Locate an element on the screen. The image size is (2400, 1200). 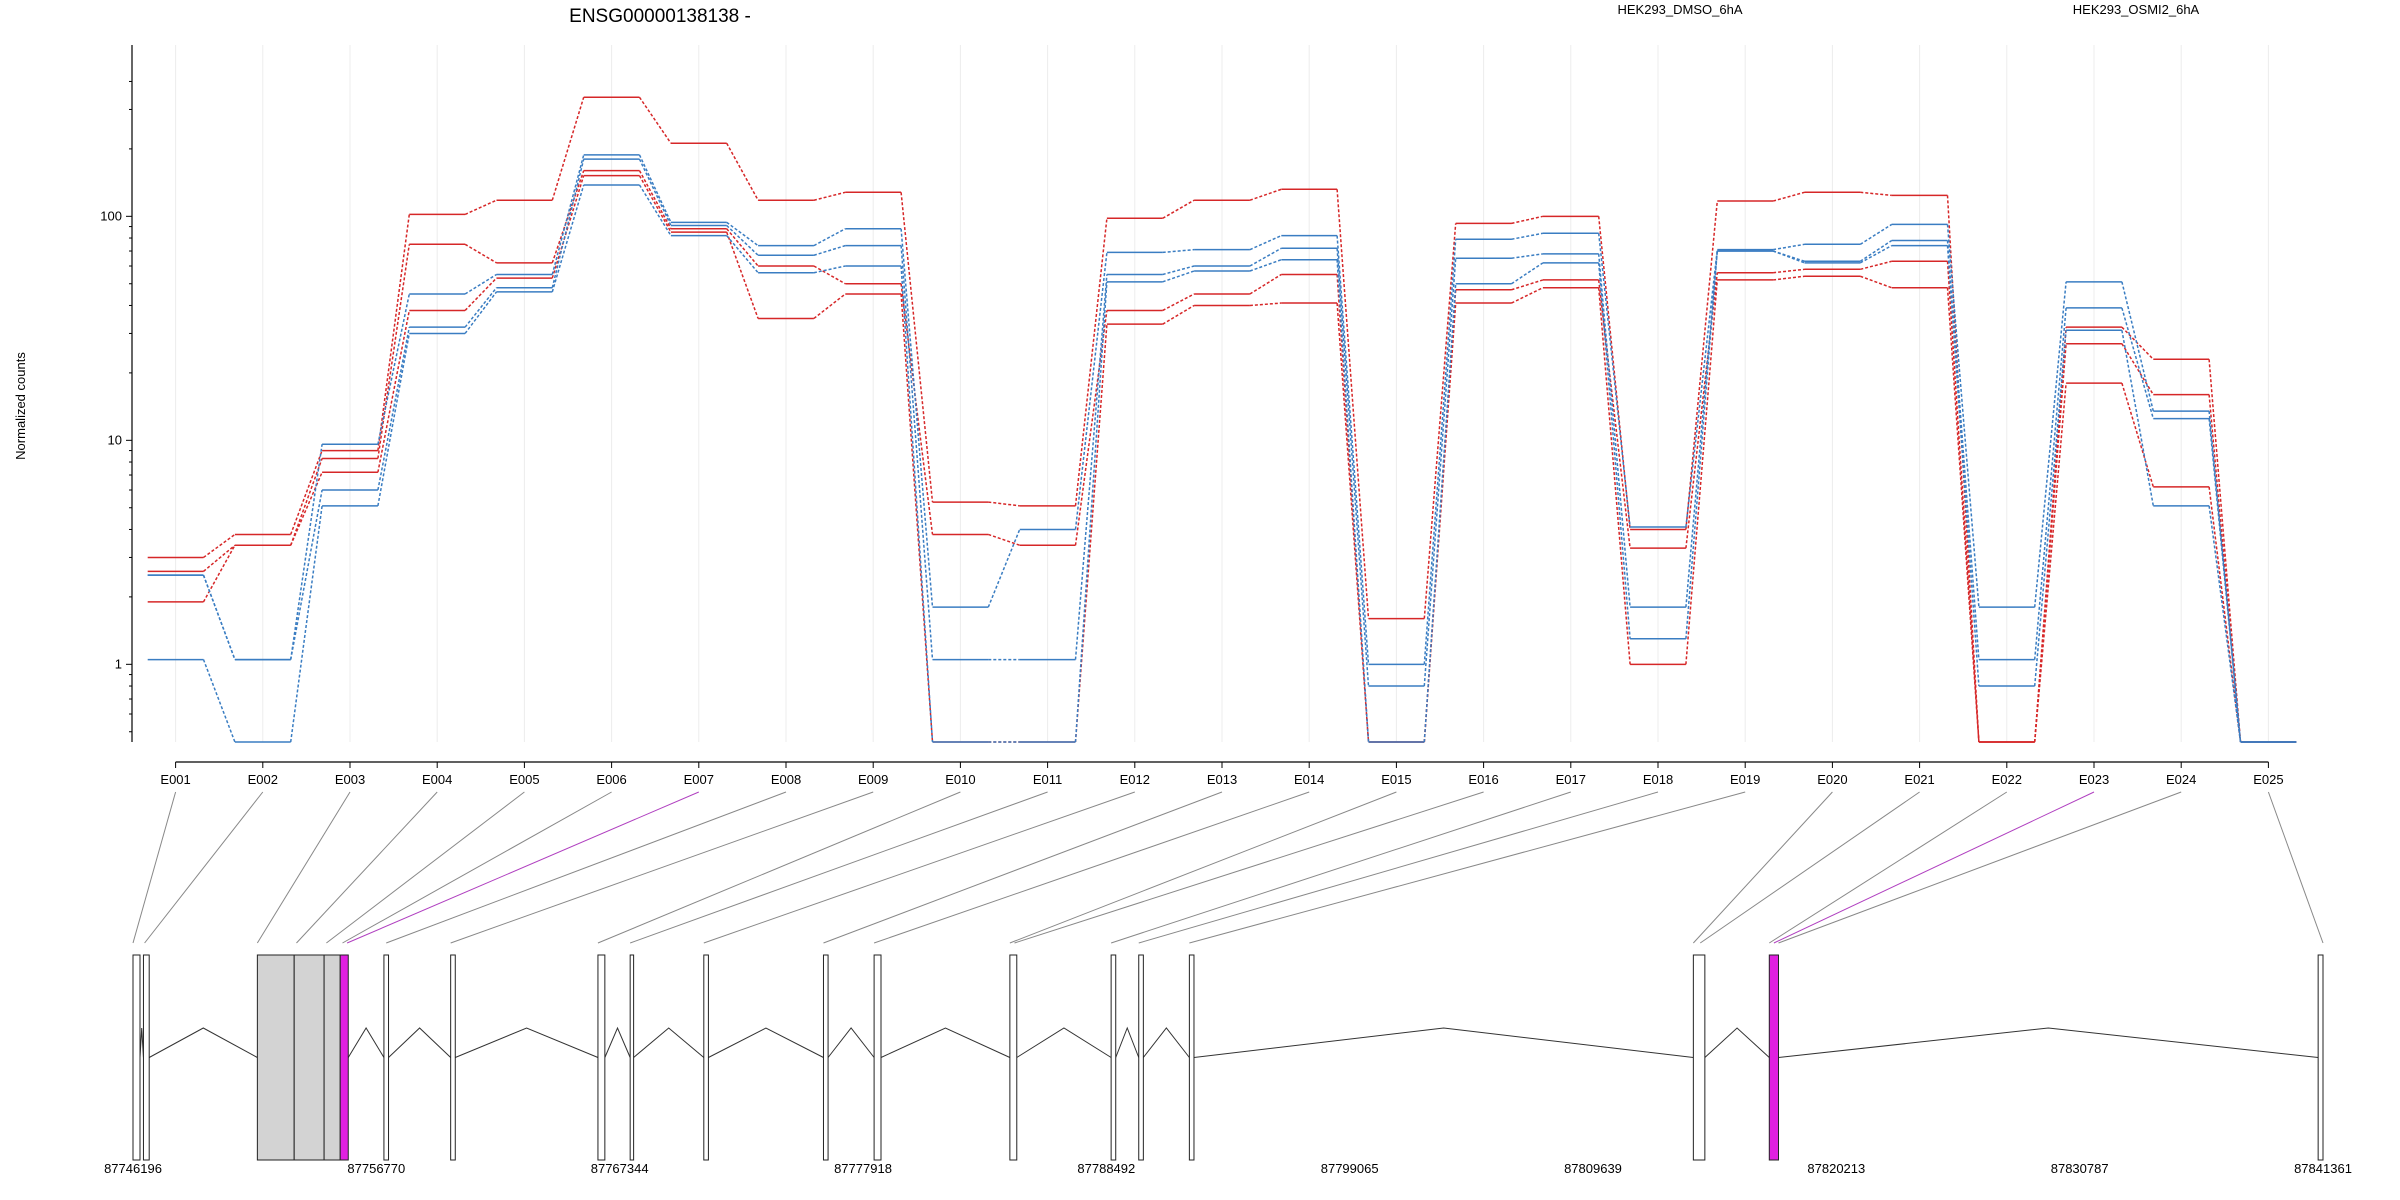
y-tick-label: 10 is located at coordinates (115, 439).